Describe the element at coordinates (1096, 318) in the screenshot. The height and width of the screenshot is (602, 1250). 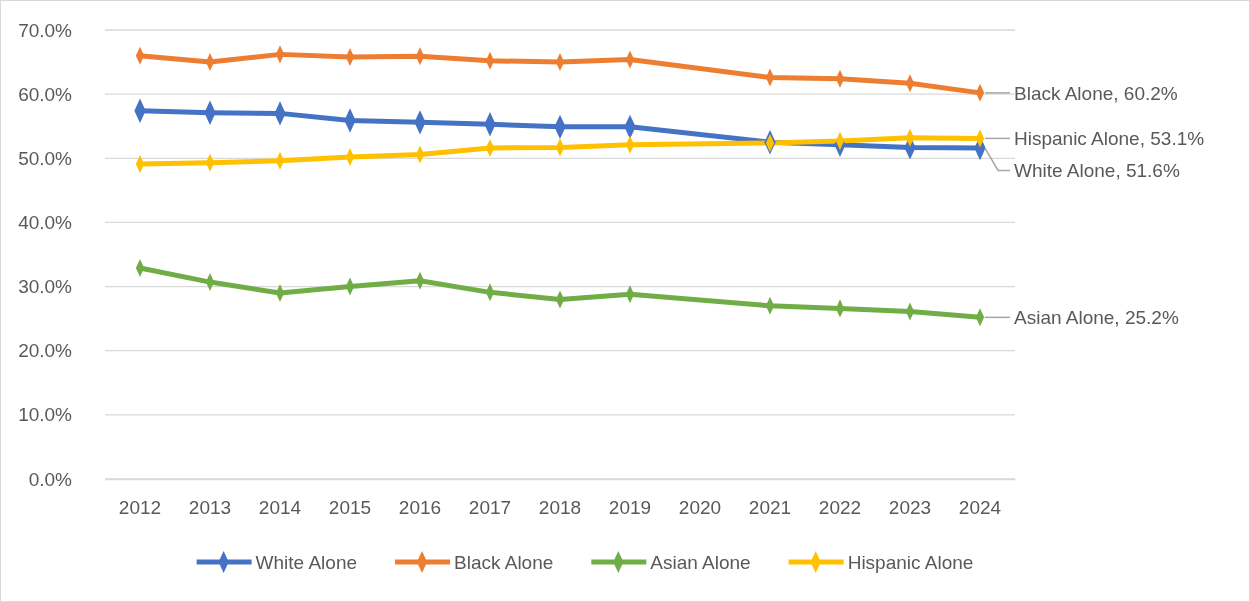
I see `data-label: Asian Alone, 25.2%` at that location.